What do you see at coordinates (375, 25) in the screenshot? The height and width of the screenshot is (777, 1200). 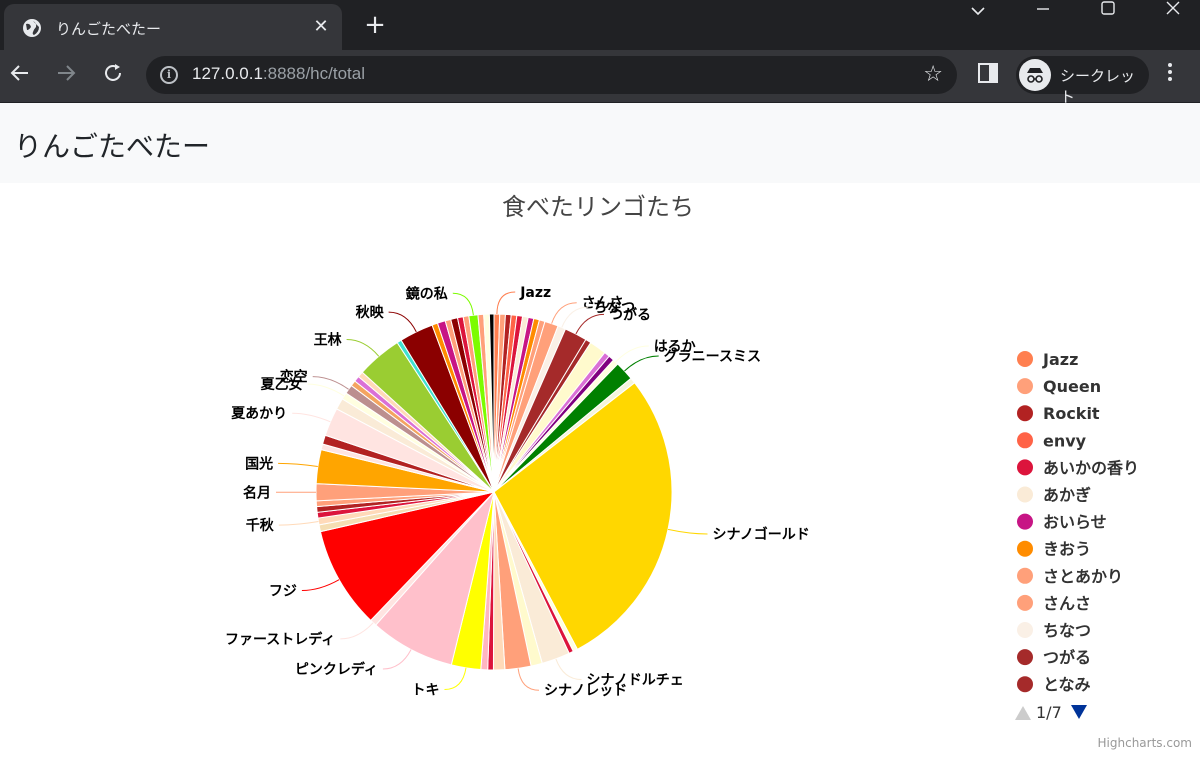 I see `new-tab-button: +` at bounding box center [375, 25].